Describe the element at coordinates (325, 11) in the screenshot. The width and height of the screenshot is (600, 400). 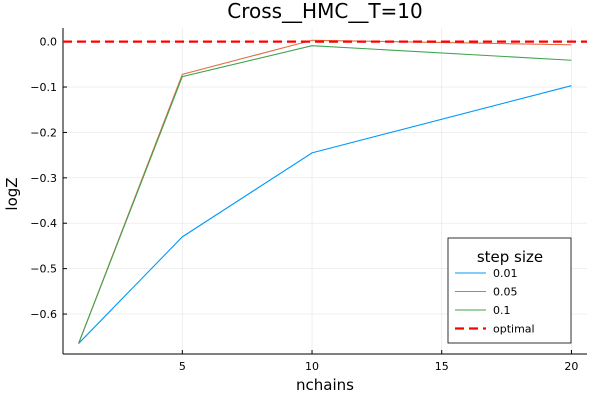
I see `chart-title: Cross__HMC__T=10` at that location.